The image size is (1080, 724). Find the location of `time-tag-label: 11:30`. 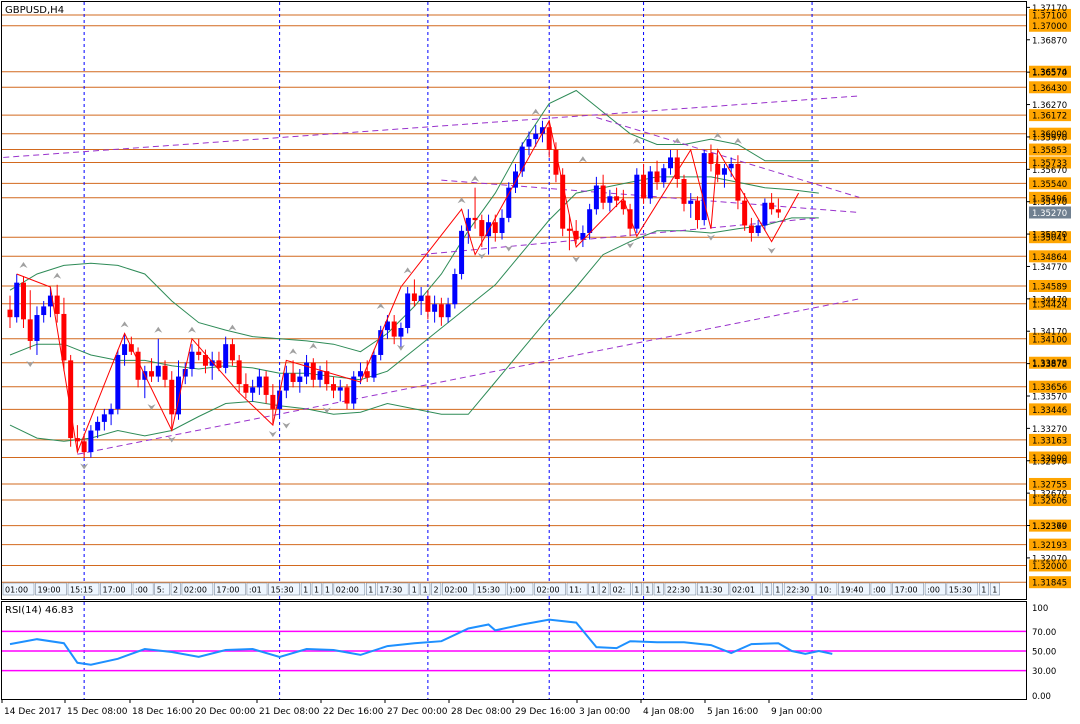

time-tag-label: 11:30 is located at coordinates (710, 590).